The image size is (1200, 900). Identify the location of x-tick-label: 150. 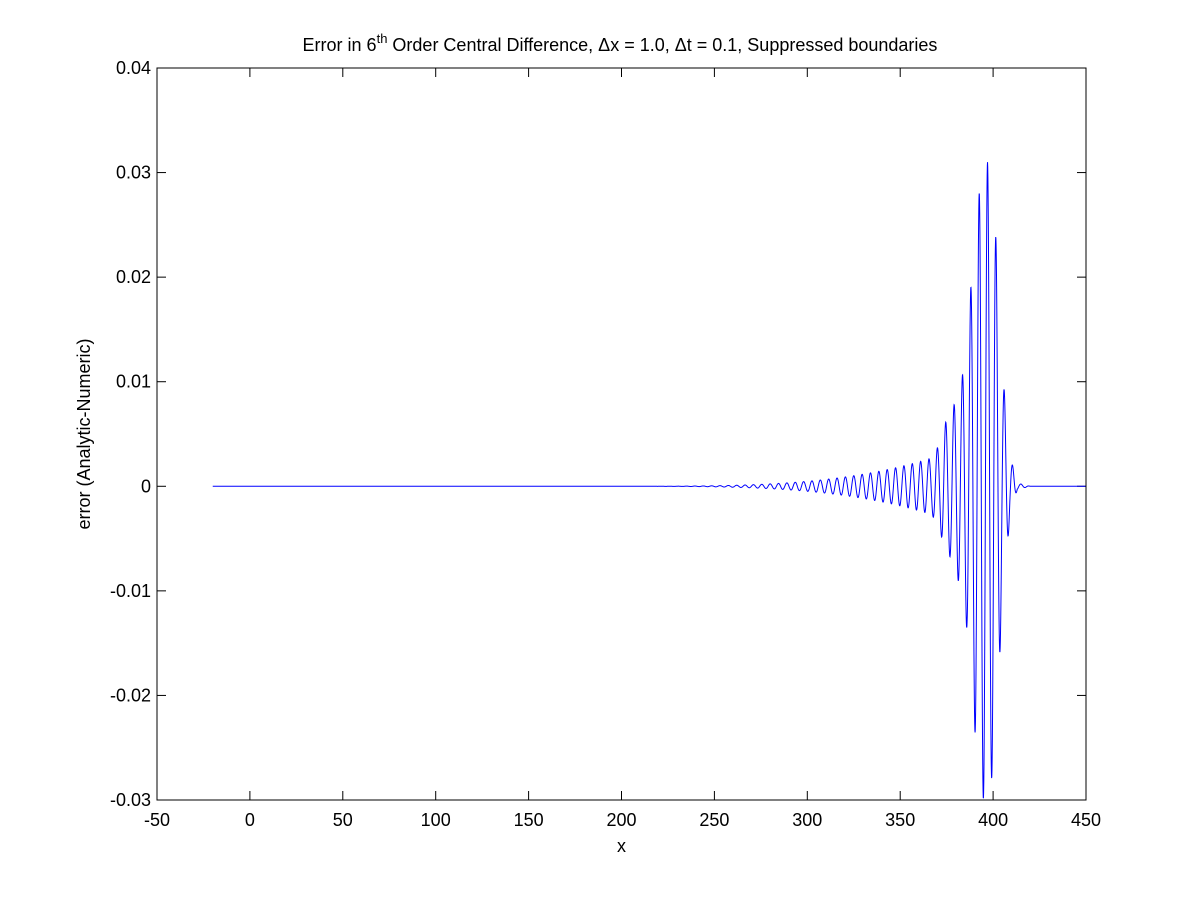
(529, 820).